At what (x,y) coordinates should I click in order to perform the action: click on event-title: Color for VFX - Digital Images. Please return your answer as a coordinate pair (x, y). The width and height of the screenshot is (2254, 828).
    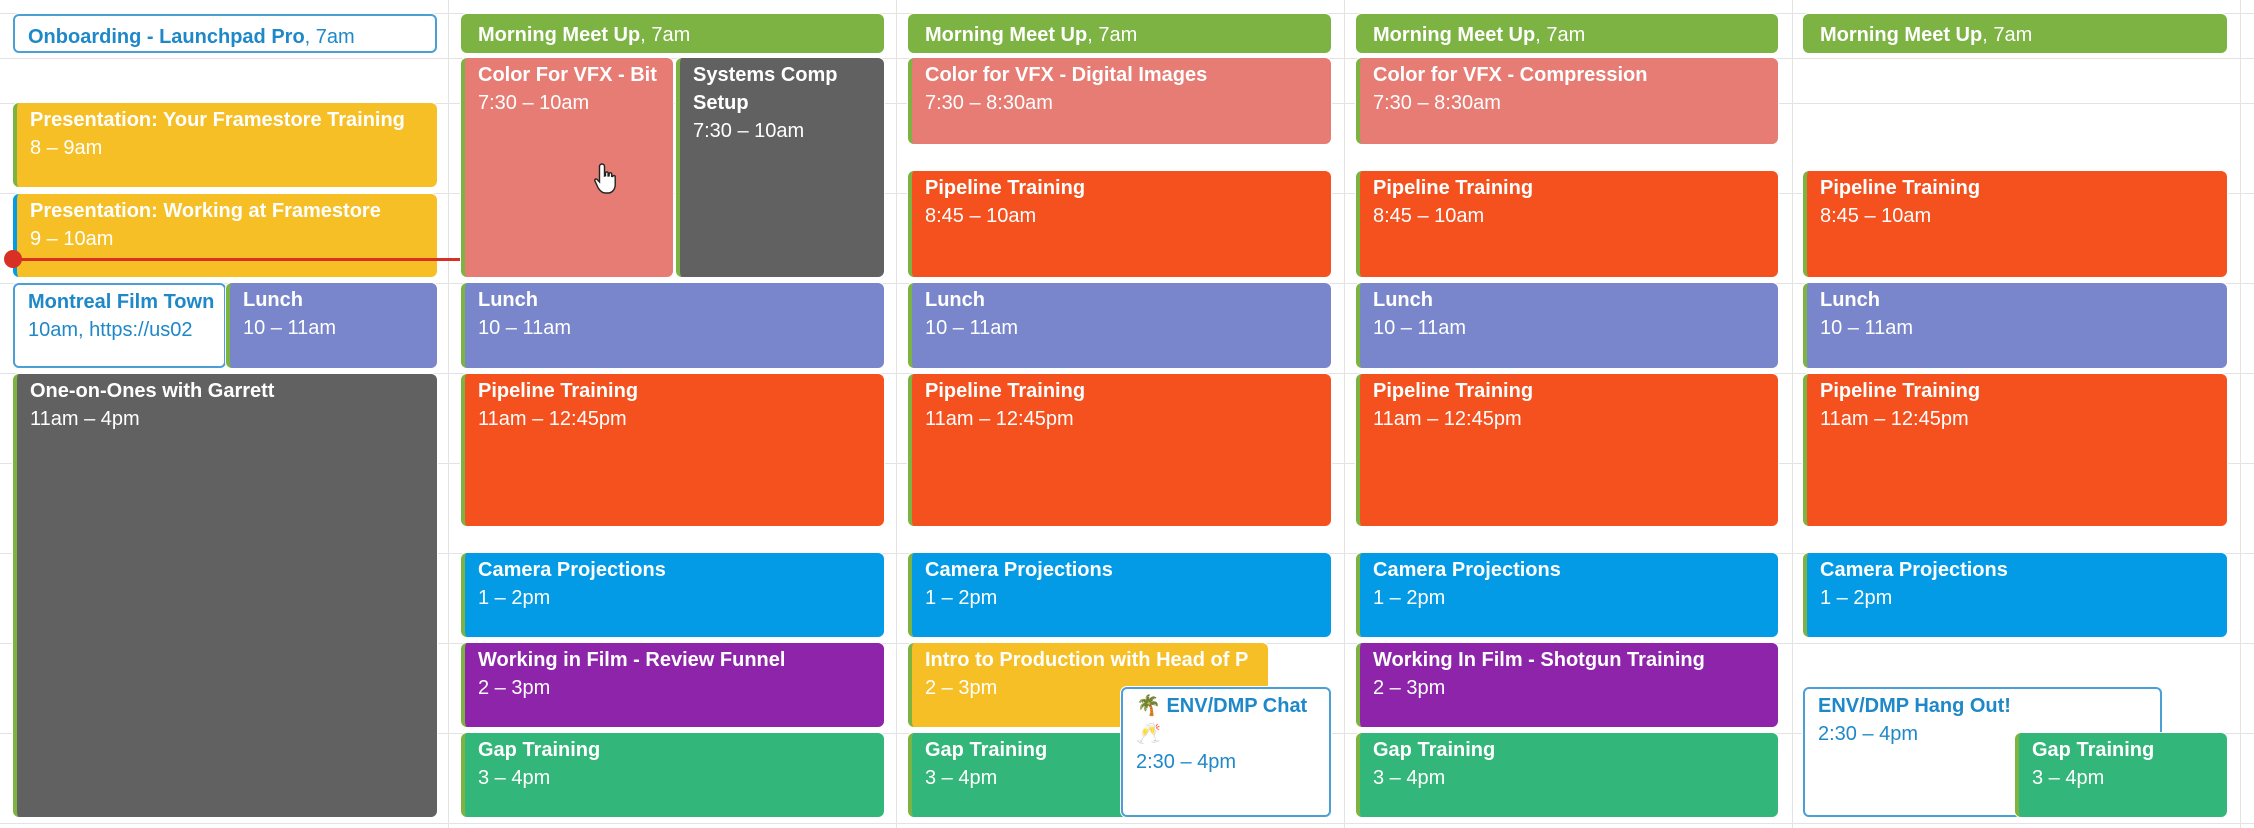
    Looking at the image, I should click on (1066, 75).